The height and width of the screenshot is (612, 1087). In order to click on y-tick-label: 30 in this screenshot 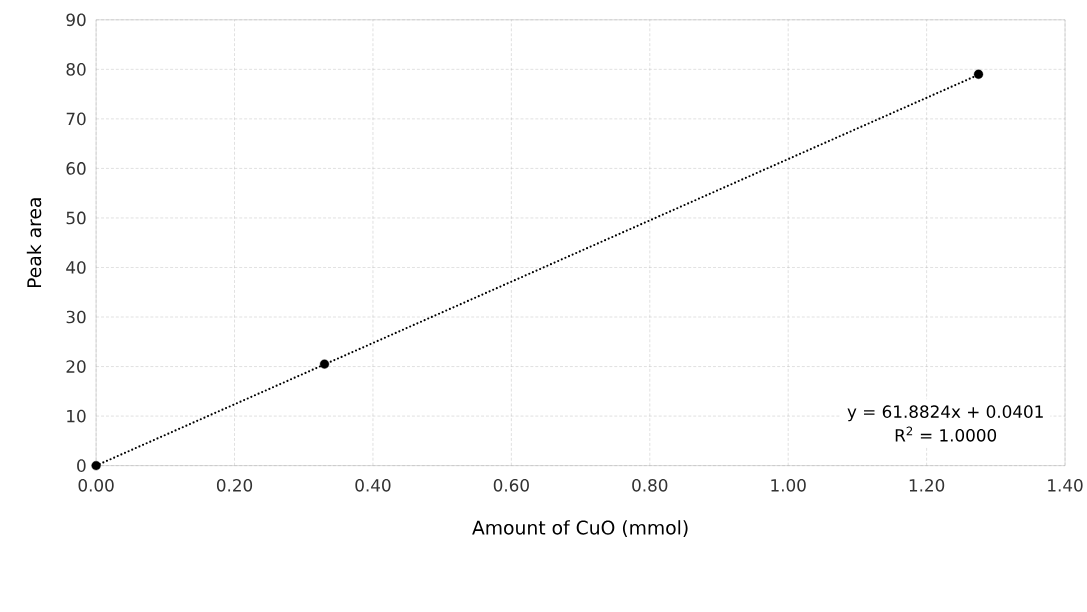, I will do `click(76, 317)`.